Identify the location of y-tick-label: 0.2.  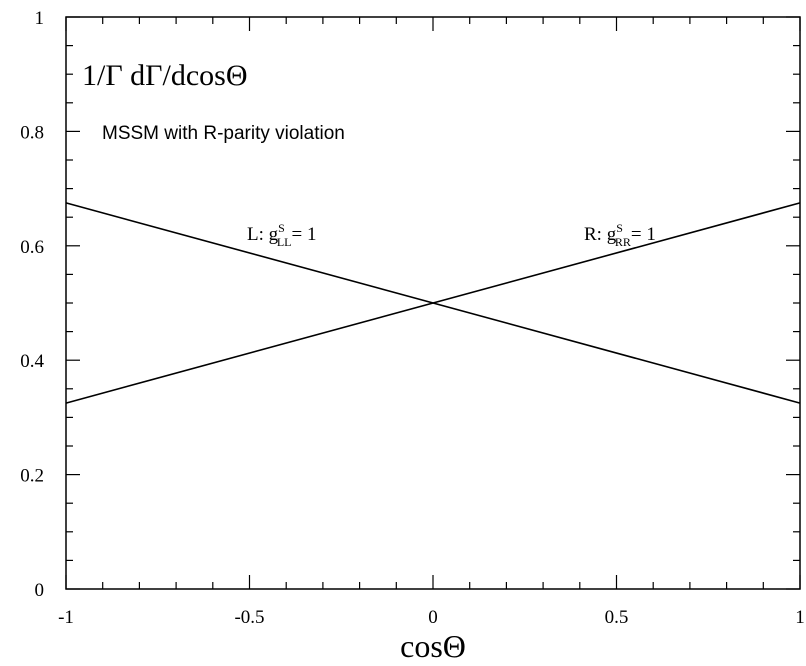
(32, 476).